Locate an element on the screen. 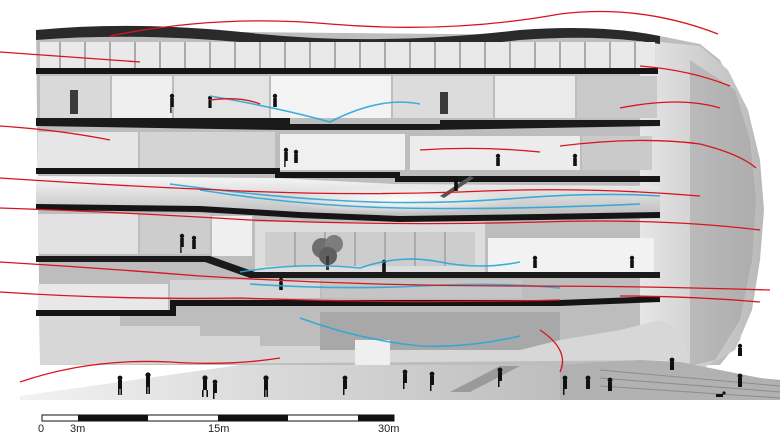 The height and width of the screenshot is (439, 780). scale-label-15m: 15m is located at coordinates (218, 429).